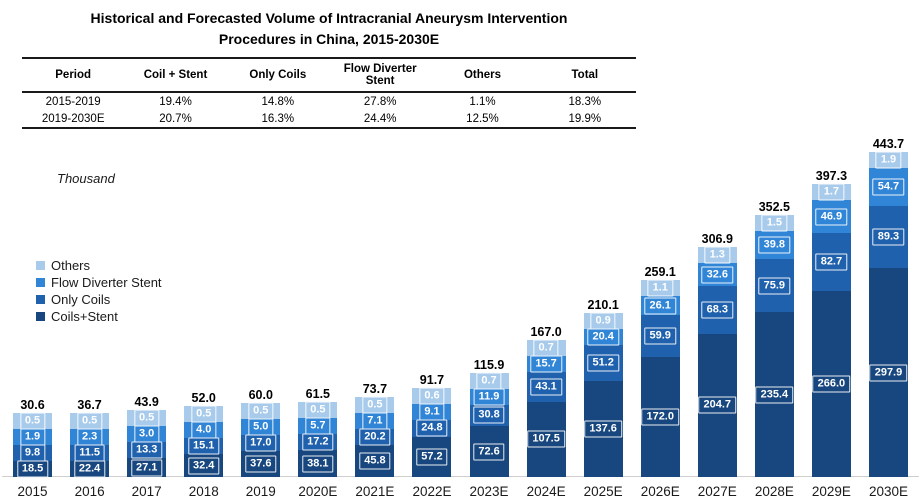 The image size is (921, 503). Describe the element at coordinates (603, 304) in the screenshot. I see `bar-total-label: 210.1` at that location.